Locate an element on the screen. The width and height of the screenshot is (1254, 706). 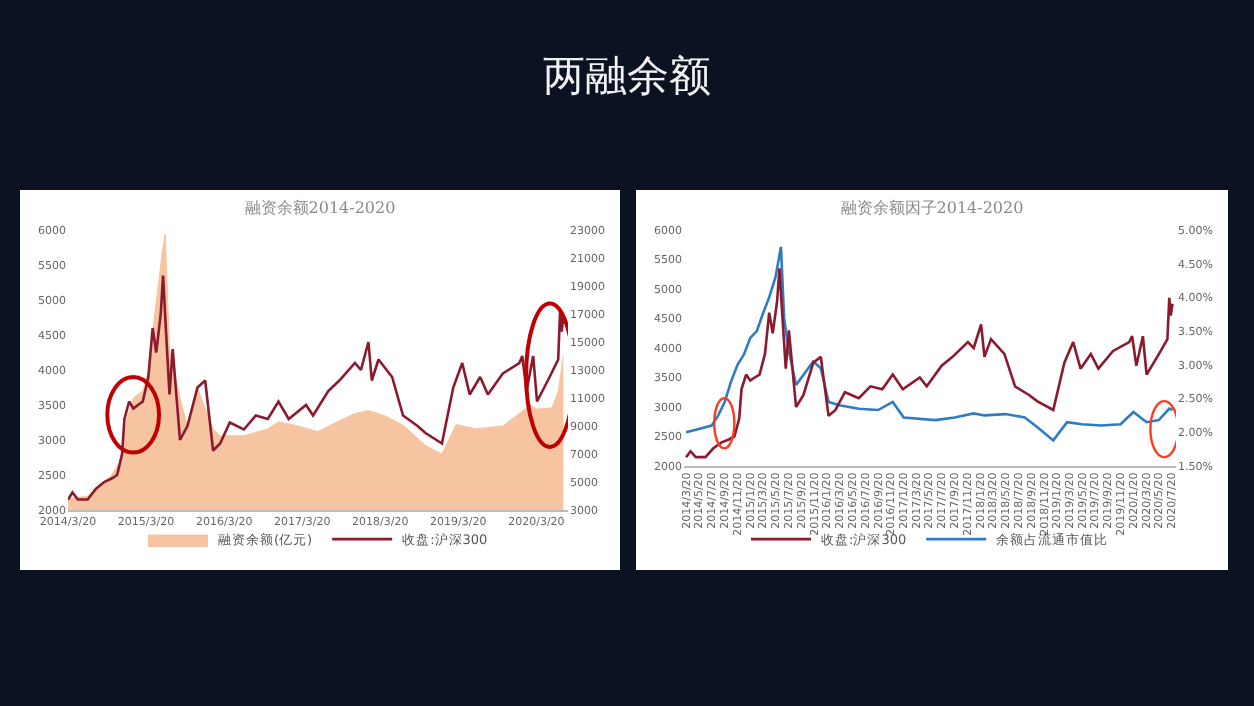
text: 两融余额 is located at coordinates (627, 77).